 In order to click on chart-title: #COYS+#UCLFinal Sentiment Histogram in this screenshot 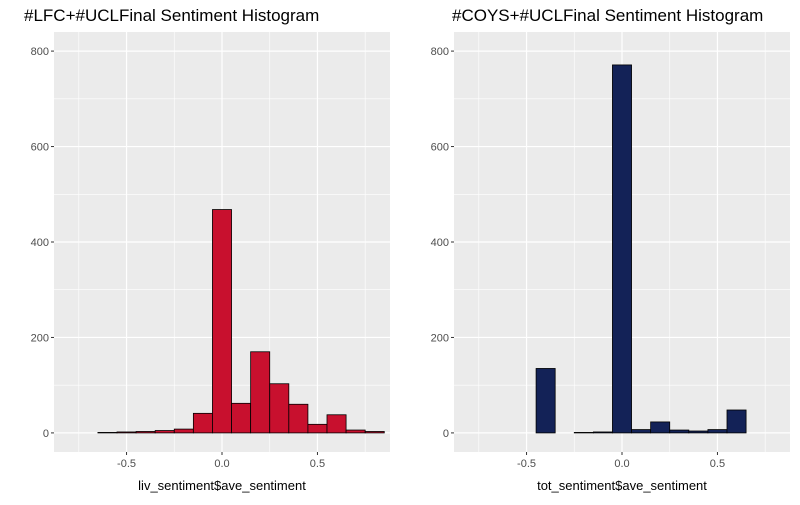, I will do `click(607, 15)`.